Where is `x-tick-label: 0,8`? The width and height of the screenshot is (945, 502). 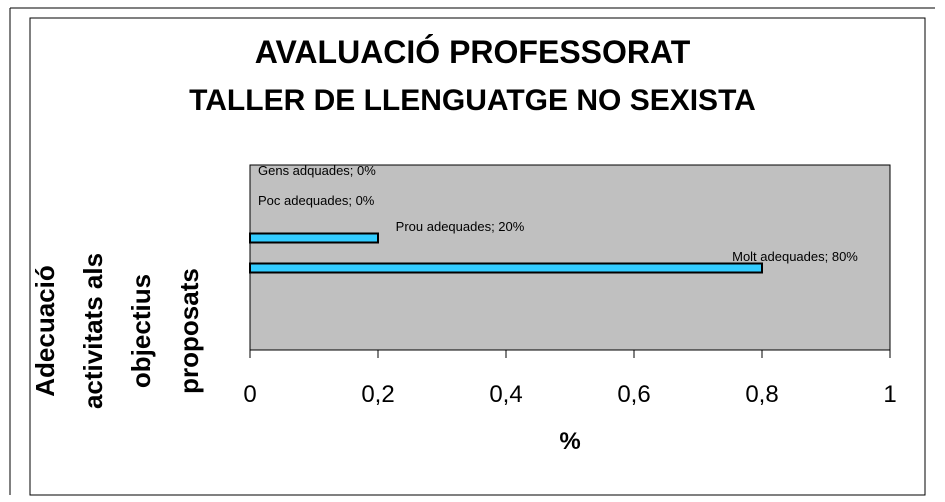 x-tick-label: 0,8 is located at coordinates (761, 394).